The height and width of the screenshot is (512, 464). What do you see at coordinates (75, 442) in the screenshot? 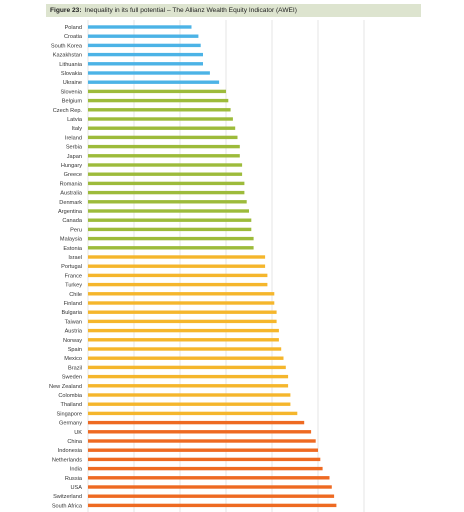
I see `country-label: China` at bounding box center [75, 442].